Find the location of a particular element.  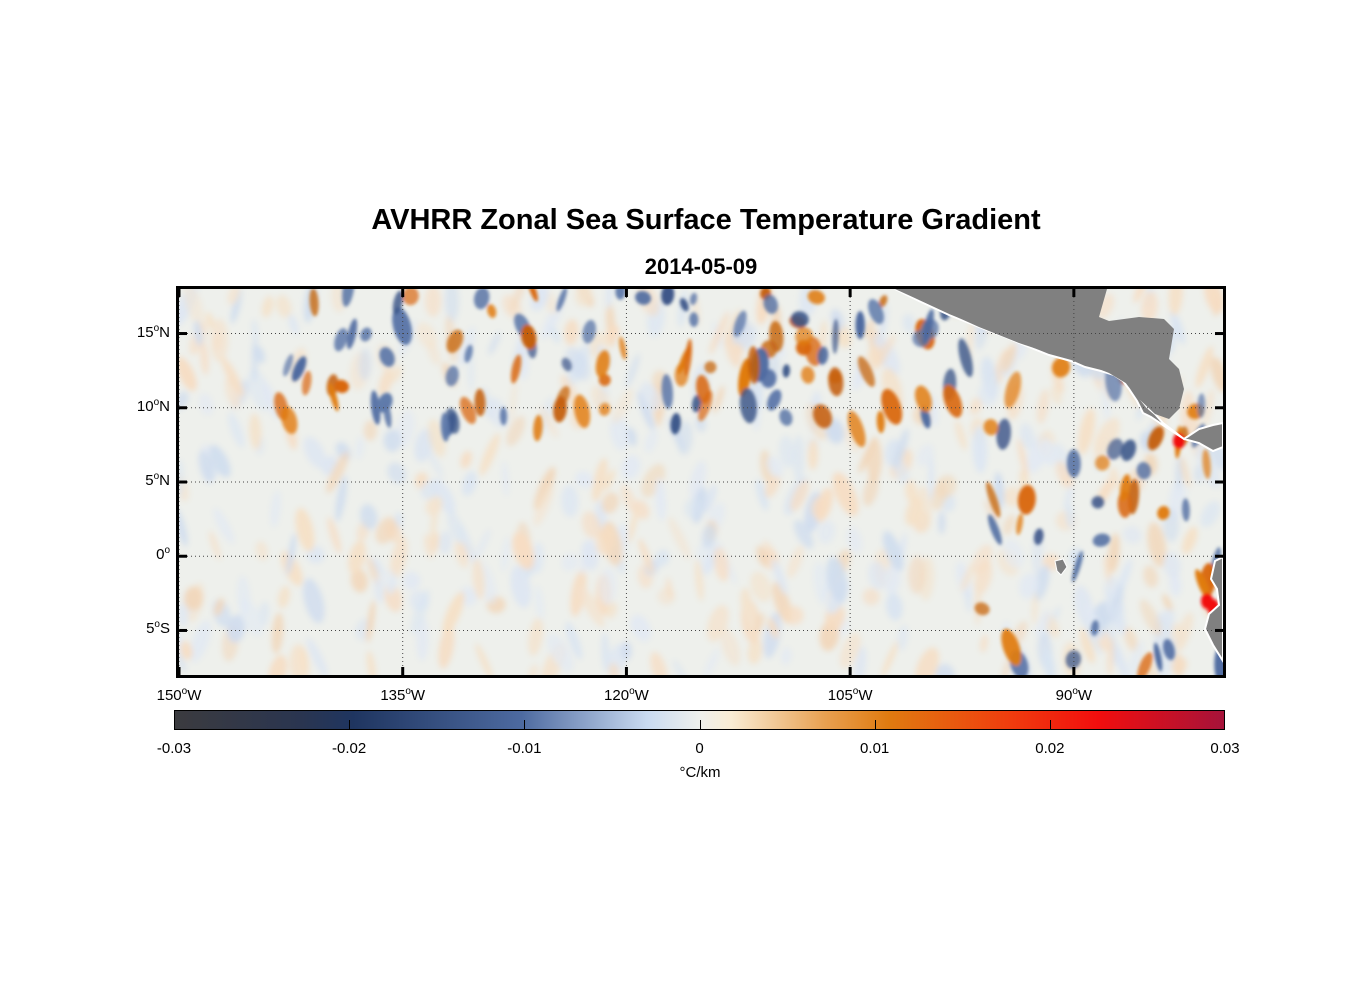

map-date-subtitle: 2014-05-09 is located at coordinates (701, 266).